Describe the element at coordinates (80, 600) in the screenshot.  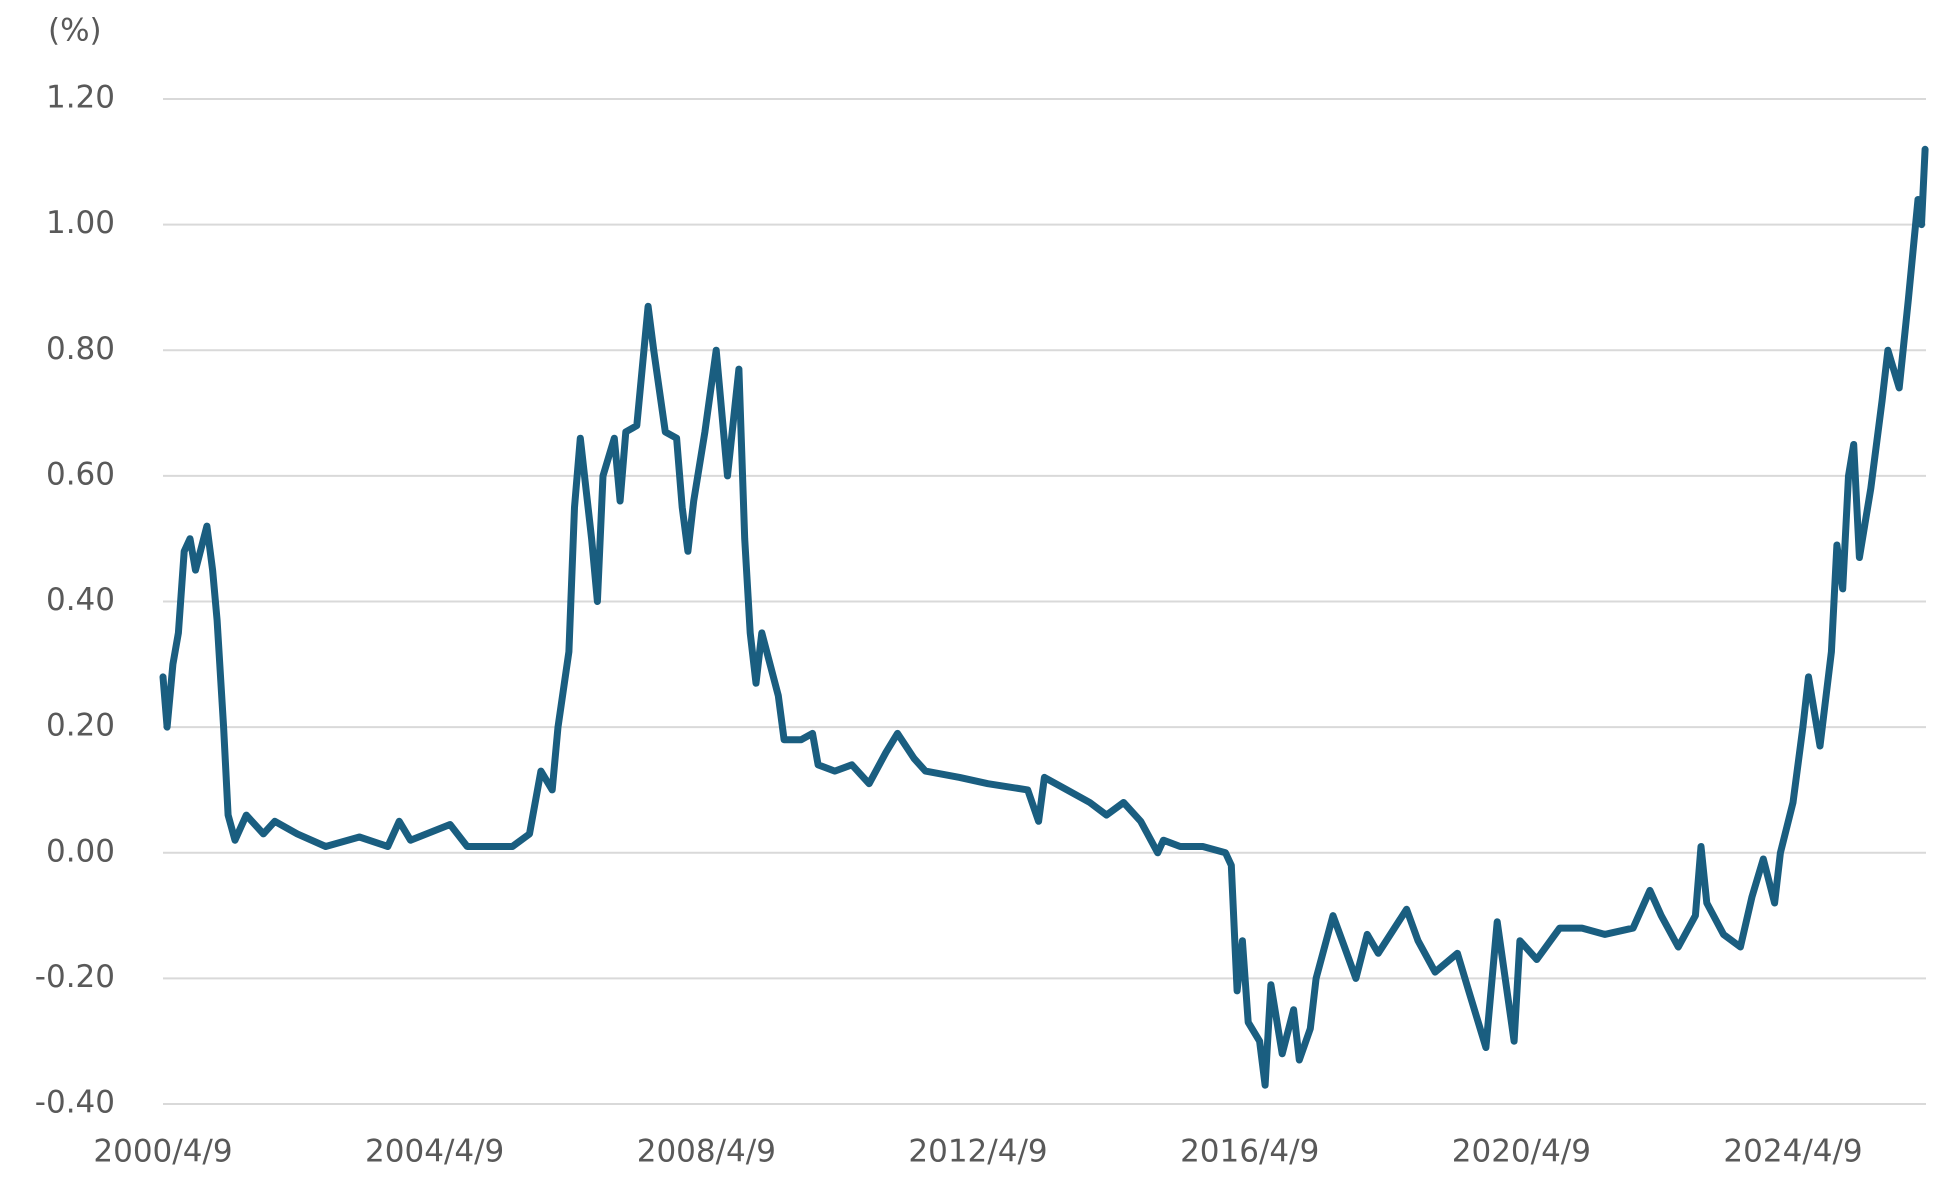
I see `y-tick-label: 0.40` at that location.